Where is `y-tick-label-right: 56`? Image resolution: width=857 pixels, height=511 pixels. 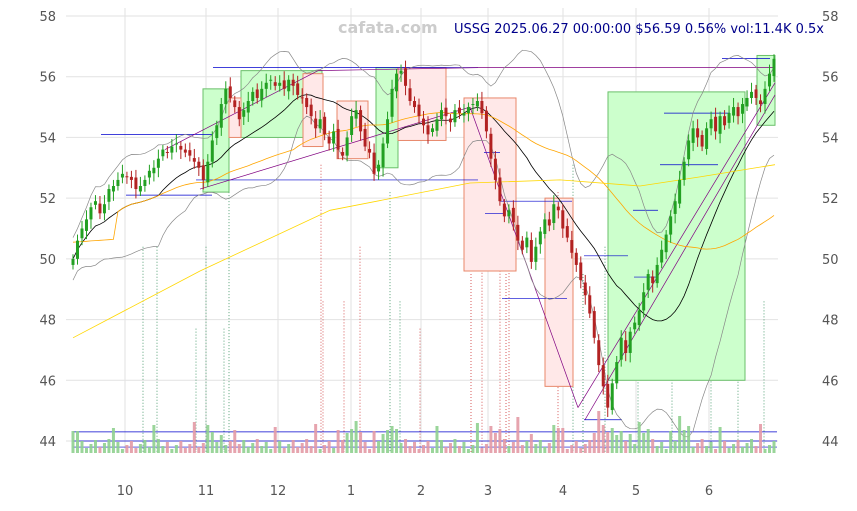
y-tick-label-right: 56 is located at coordinates (830, 78).